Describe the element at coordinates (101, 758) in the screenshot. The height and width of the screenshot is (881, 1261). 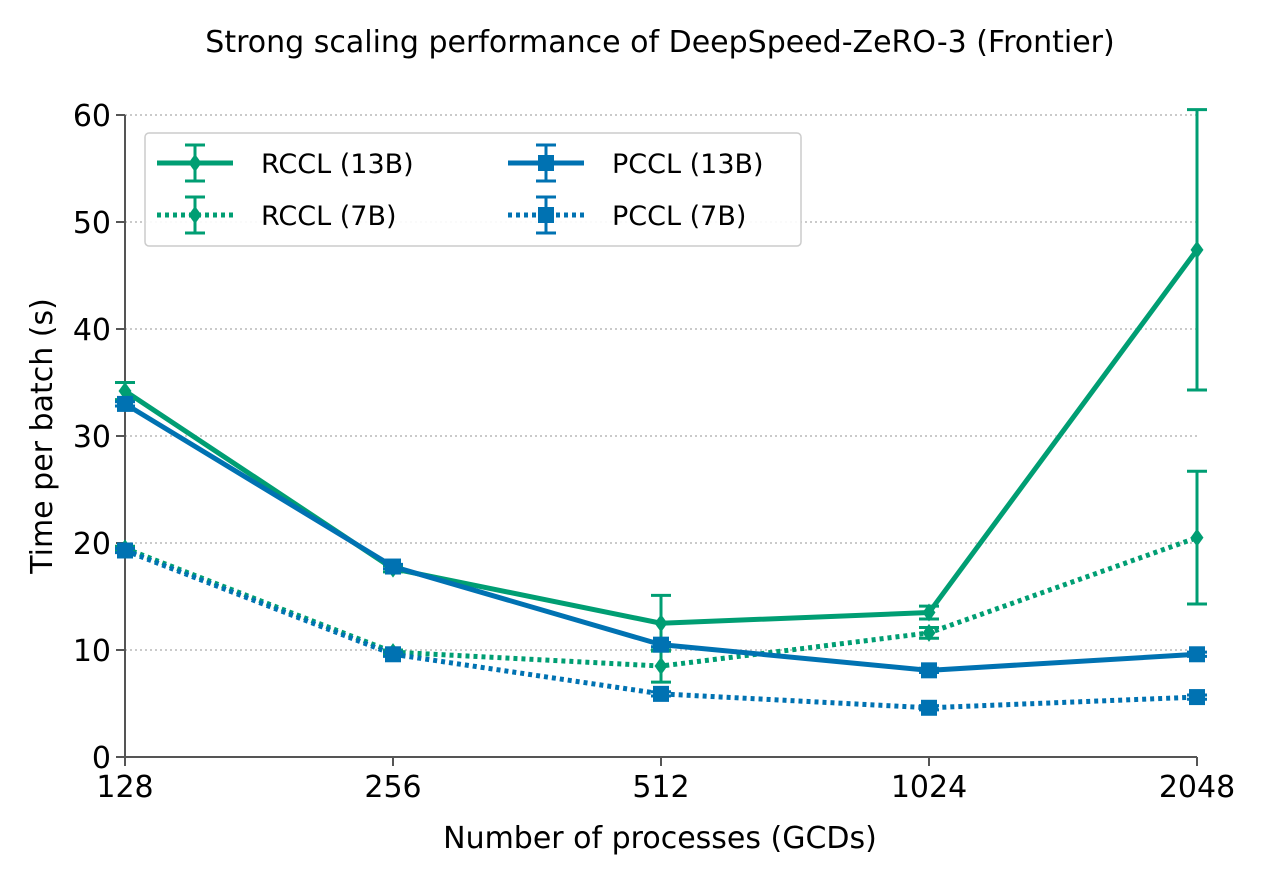
I see `y-tick-label: 0` at that location.